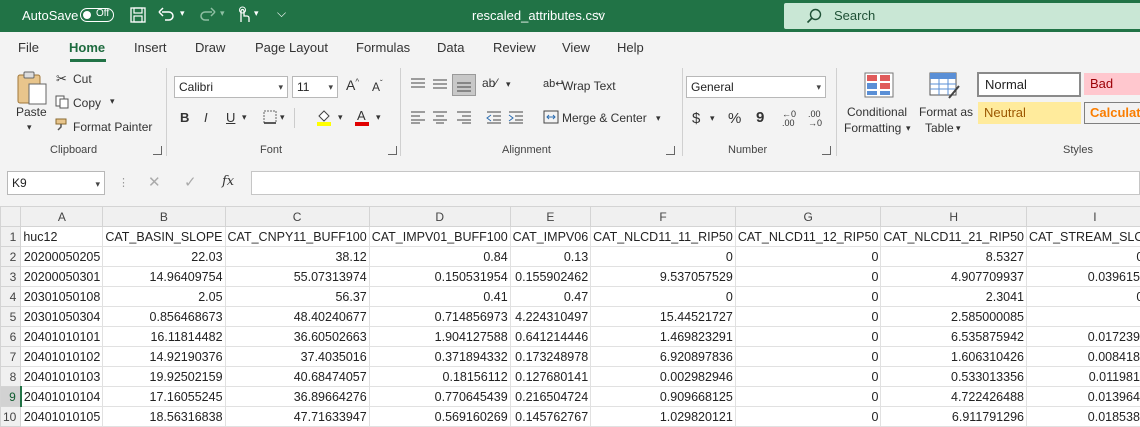  Describe the element at coordinates (600, 13) in the screenshot. I see `filename-dropdown-icon: ⌵` at that location.